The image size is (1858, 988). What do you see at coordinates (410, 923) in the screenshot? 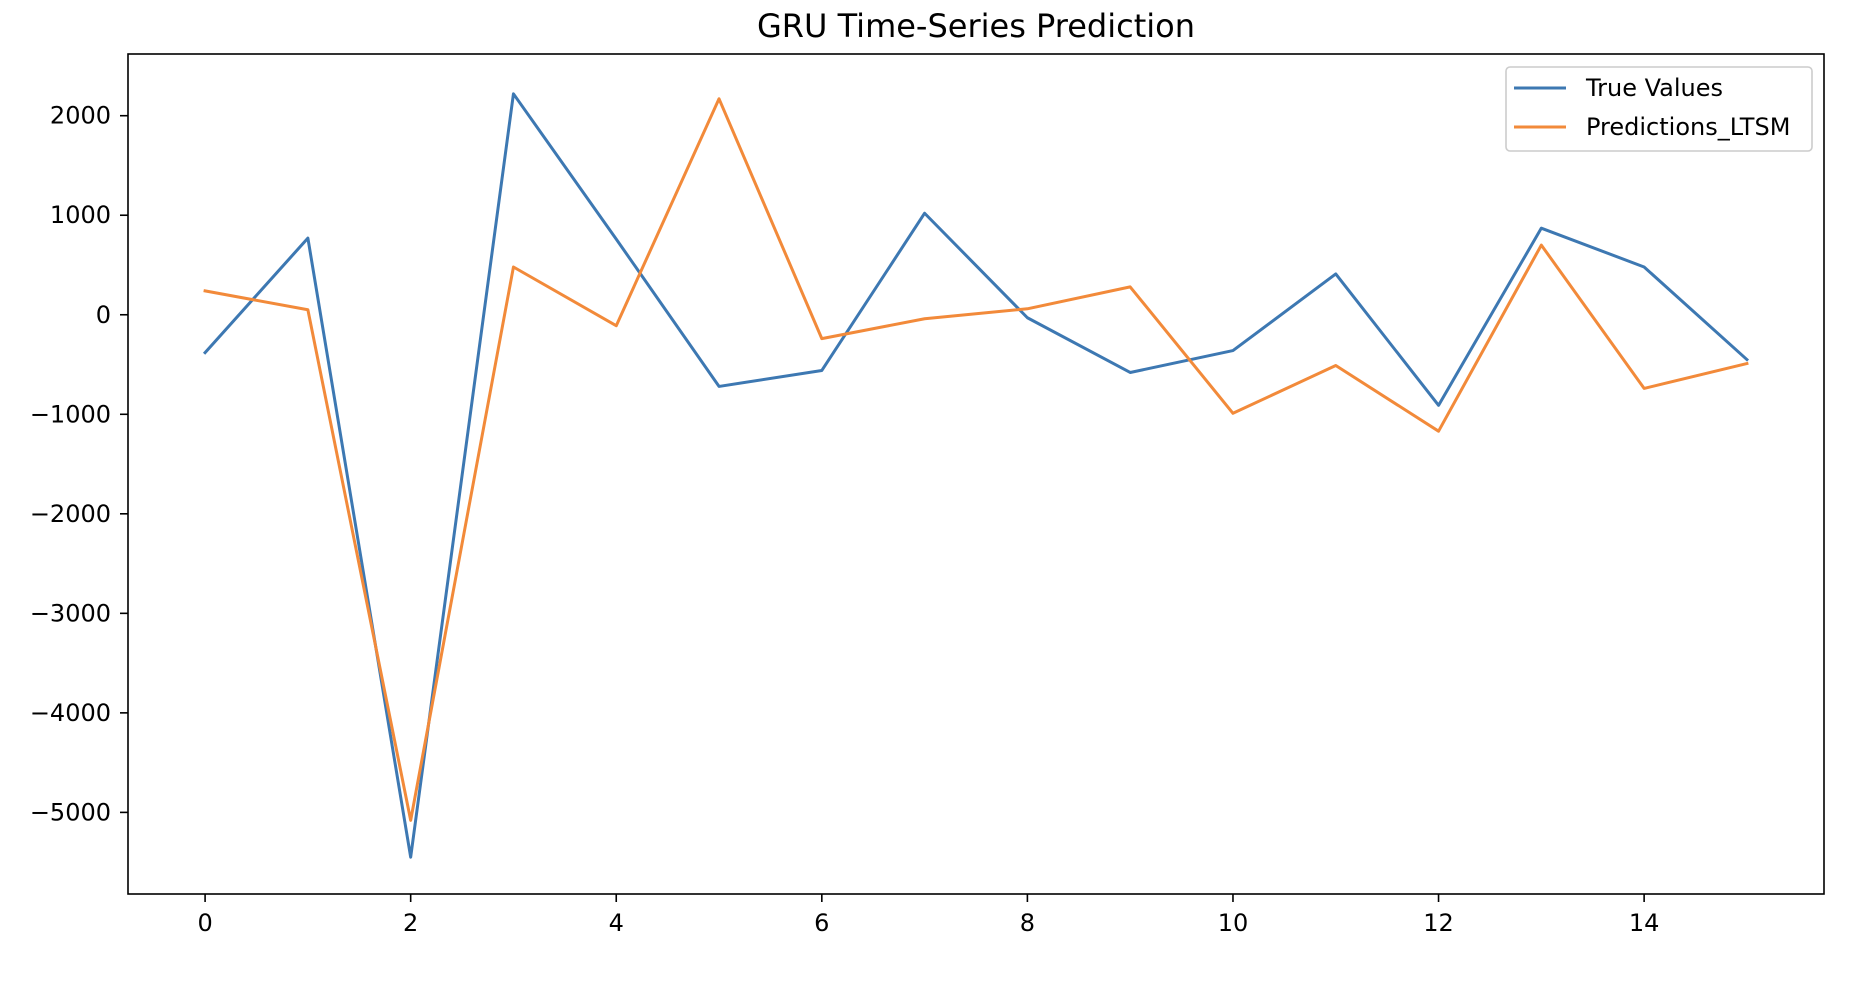
I see `x-tick-label: 2` at bounding box center [410, 923].